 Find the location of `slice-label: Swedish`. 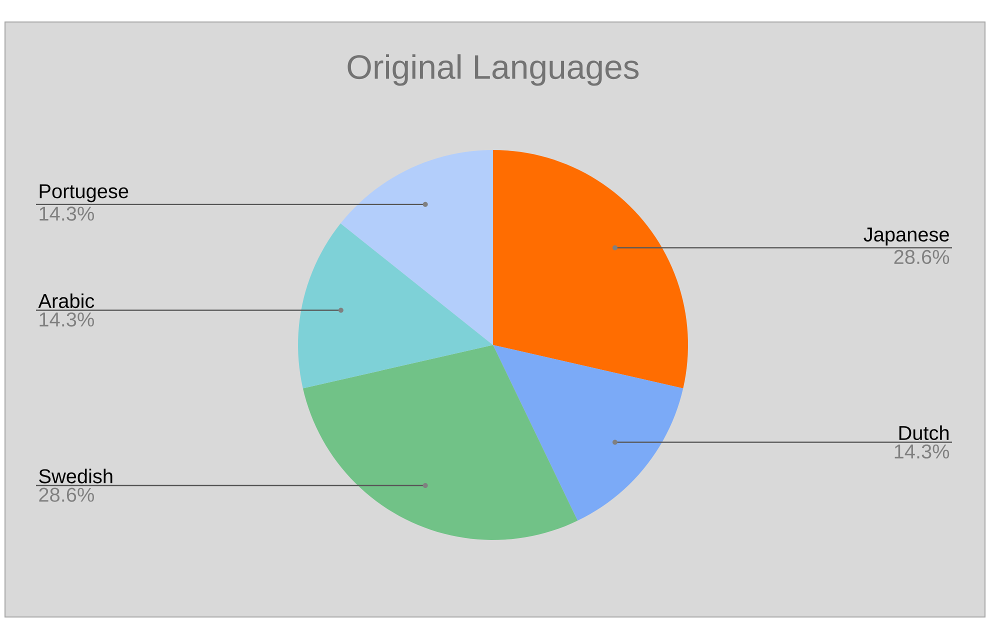

slice-label: Swedish is located at coordinates (75, 476).